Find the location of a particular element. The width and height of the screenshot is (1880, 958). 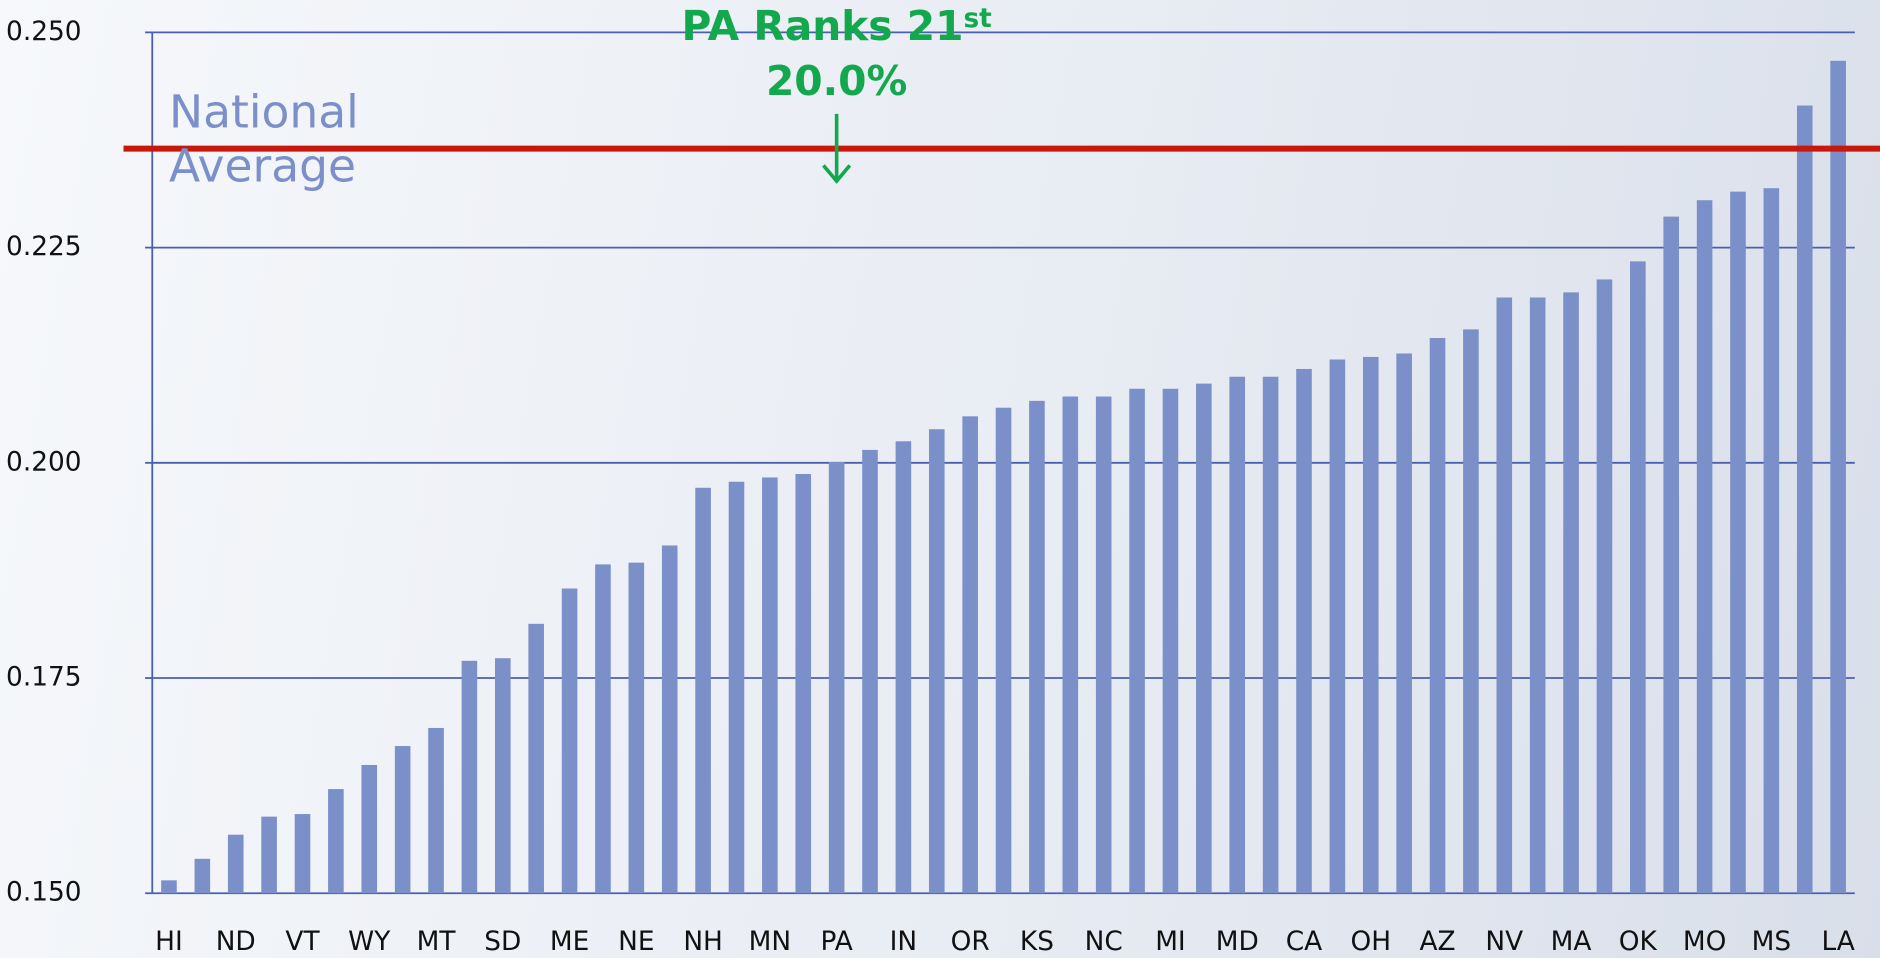

x-tick-label: CA is located at coordinates (1304, 942).